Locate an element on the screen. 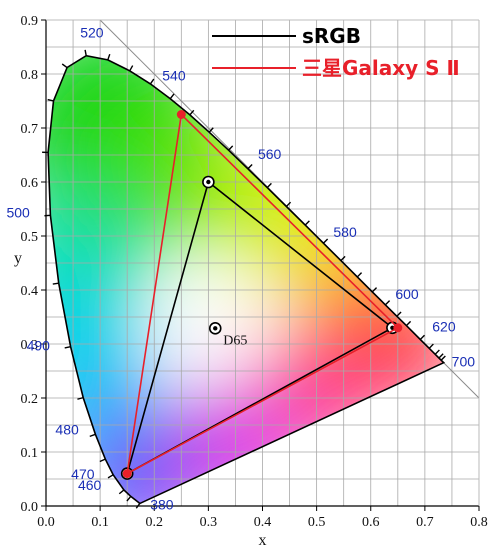 The image size is (500, 553). x-tick-label: 0.8 is located at coordinates (479, 522).